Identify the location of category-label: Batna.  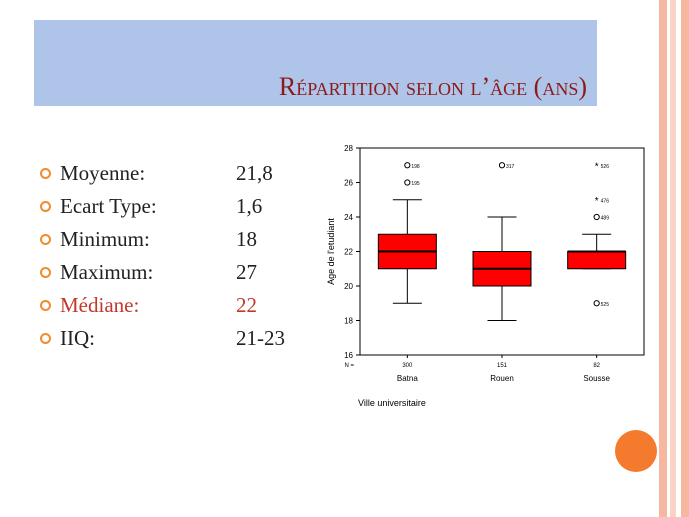
(407, 378).